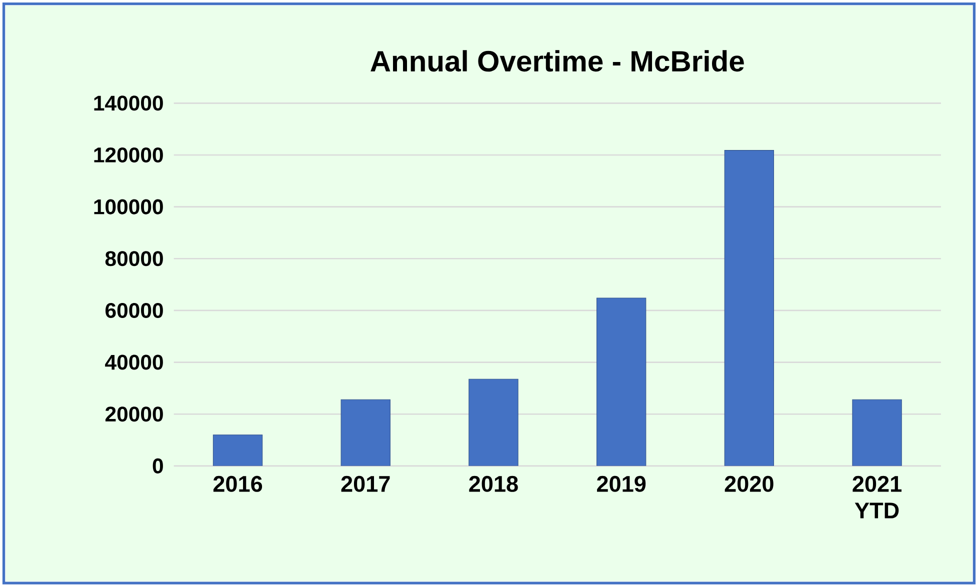  Describe the element at coordinates (157, 466) in the screenshot. I see `y-tick-label: 0` at that location.